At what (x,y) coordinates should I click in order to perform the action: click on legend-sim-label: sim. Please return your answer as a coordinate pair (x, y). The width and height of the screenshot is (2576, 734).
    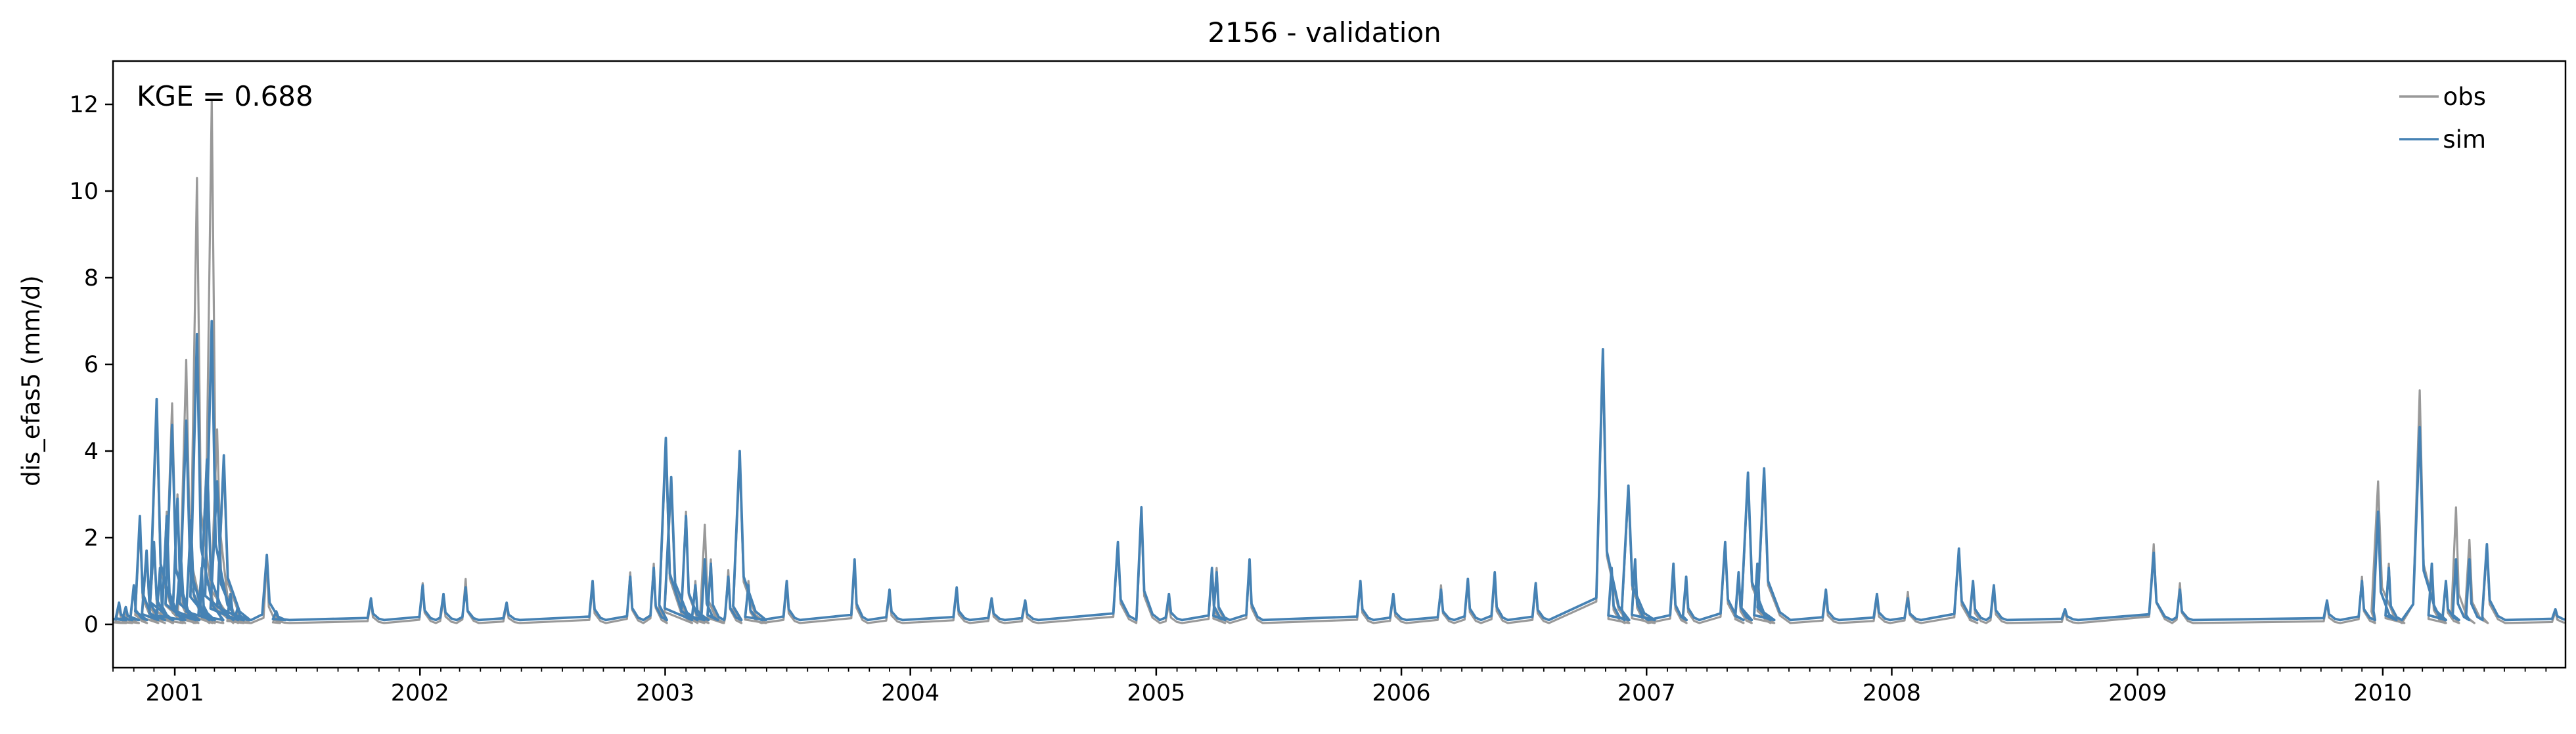
    Looking at the image, I should click on (2464, 139).